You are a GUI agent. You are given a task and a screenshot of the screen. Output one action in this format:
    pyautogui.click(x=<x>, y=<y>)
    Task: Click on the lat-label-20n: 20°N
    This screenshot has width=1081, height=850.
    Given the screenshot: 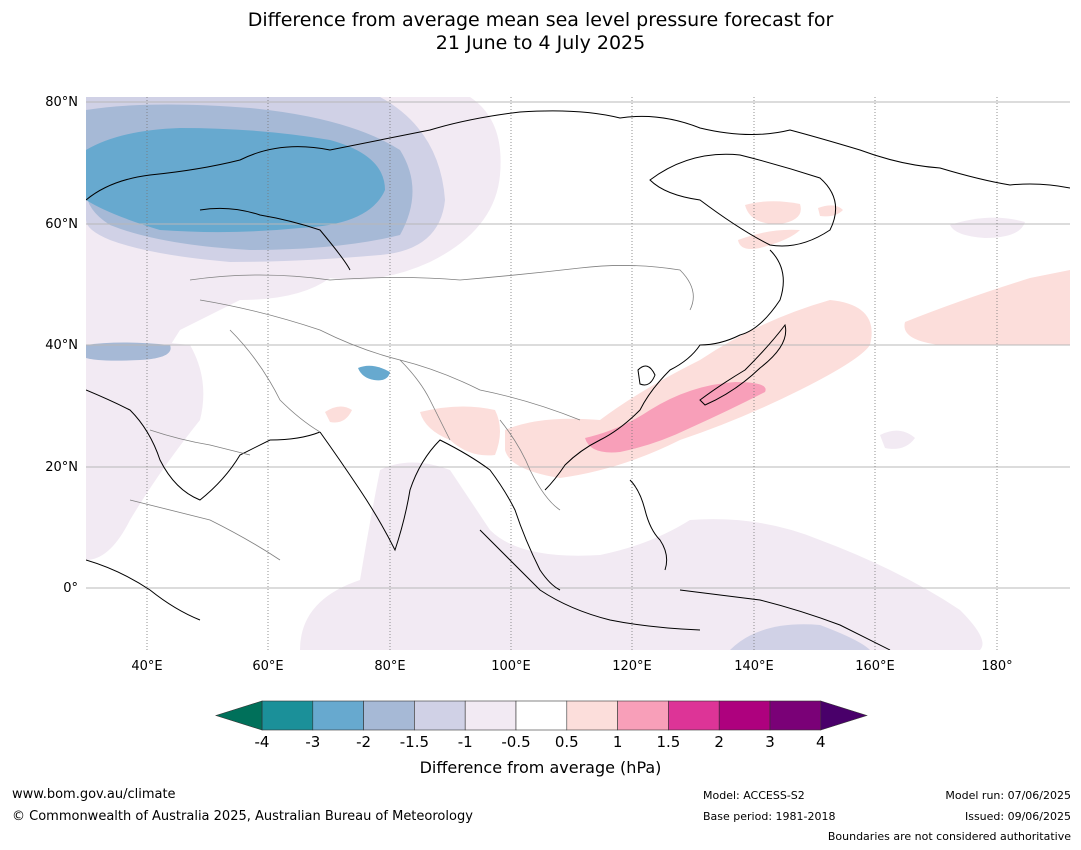 What is the action you would take?
    pyautogui.click(x=61, y=467)
    